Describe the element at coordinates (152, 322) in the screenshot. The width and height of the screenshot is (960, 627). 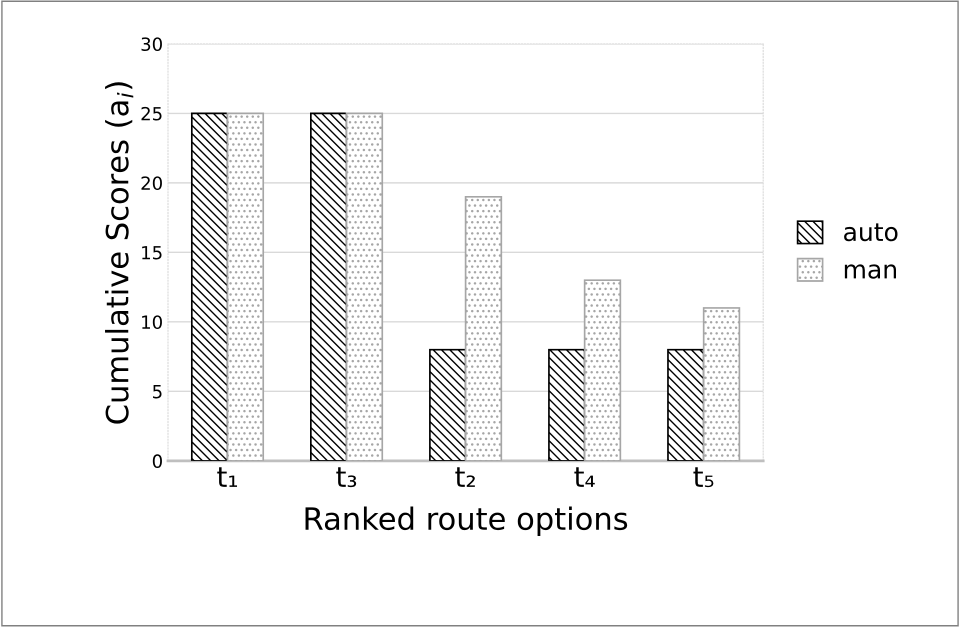
I see `y-tick-label: 10` at that location.